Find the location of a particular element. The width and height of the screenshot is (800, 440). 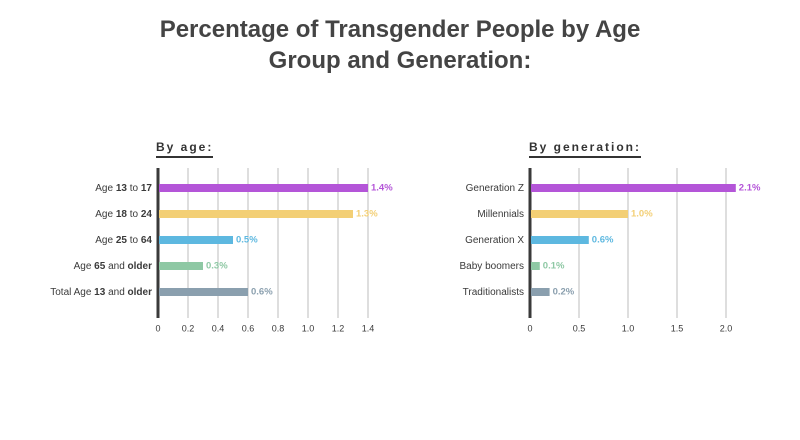

generation-value-label: 1.0% is located at coordinates (642, 214).